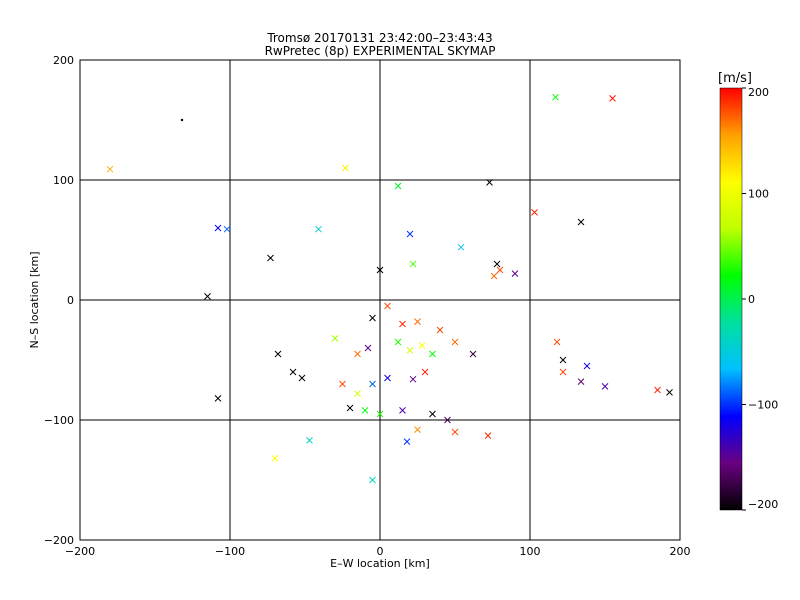 This screenshot has width=800, height=600. What do you see at coordinates (758, 92) in the screenshot?
I see `colorbar-tick-label: 200` at bounding box center [758, 92].